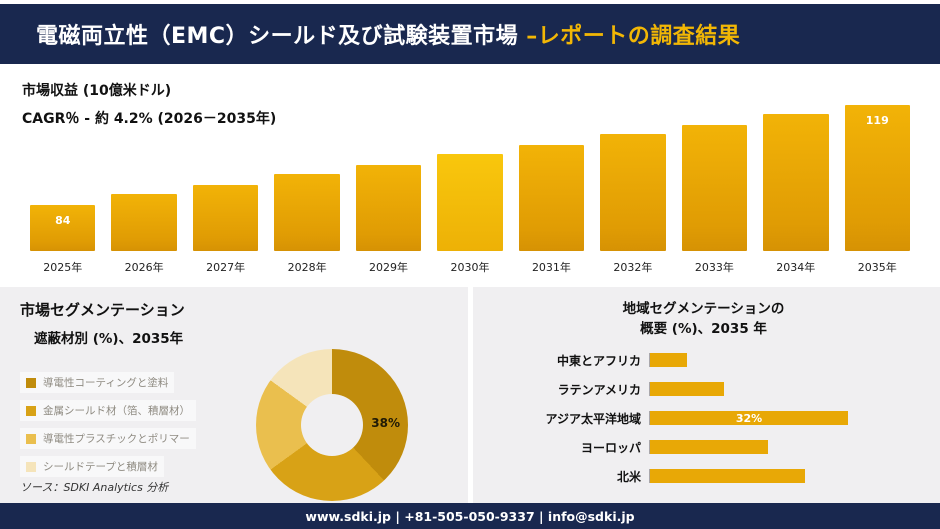 This screenshot has height=529, width=940. I want to click on region-category-label: ラテンアメリカ, so click(599, 389).